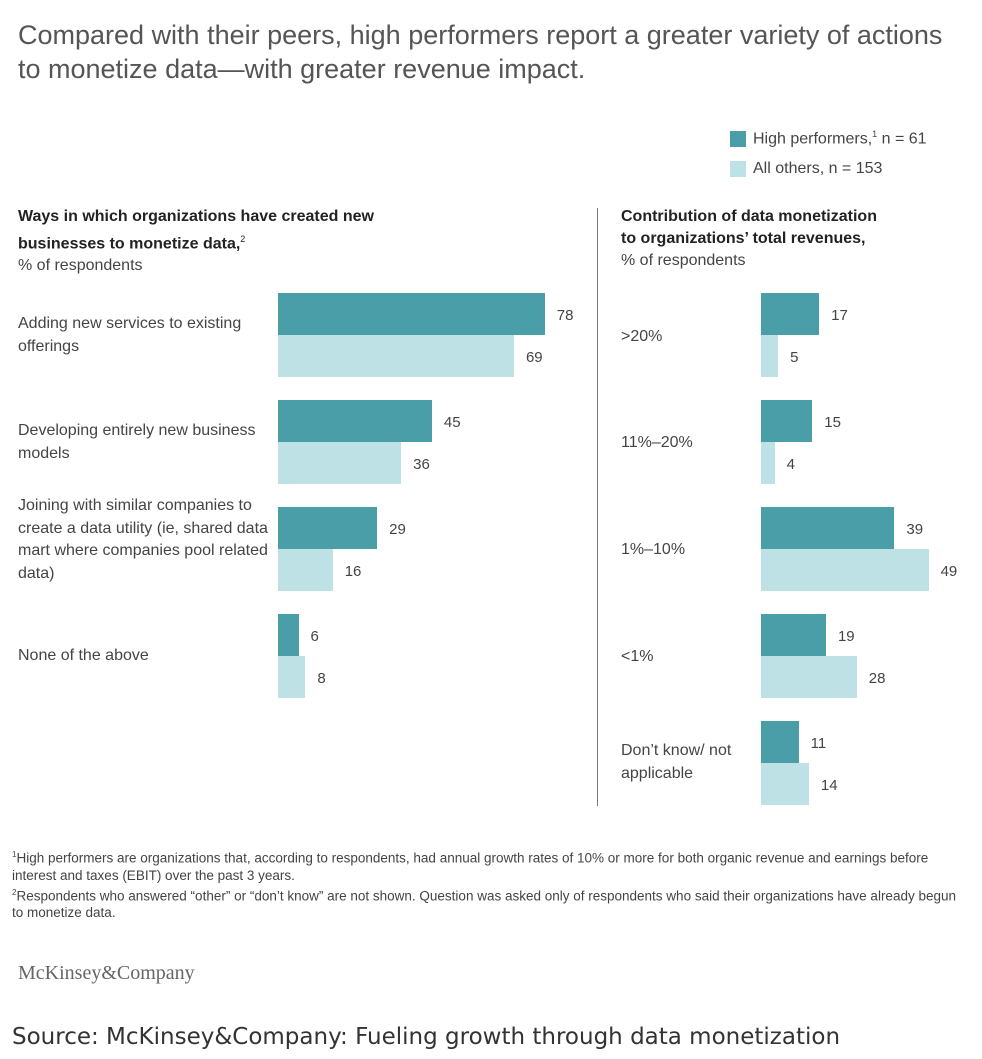 The image size is (982, 1059). I want to click on right-value-label: 39, so click(915, 529).